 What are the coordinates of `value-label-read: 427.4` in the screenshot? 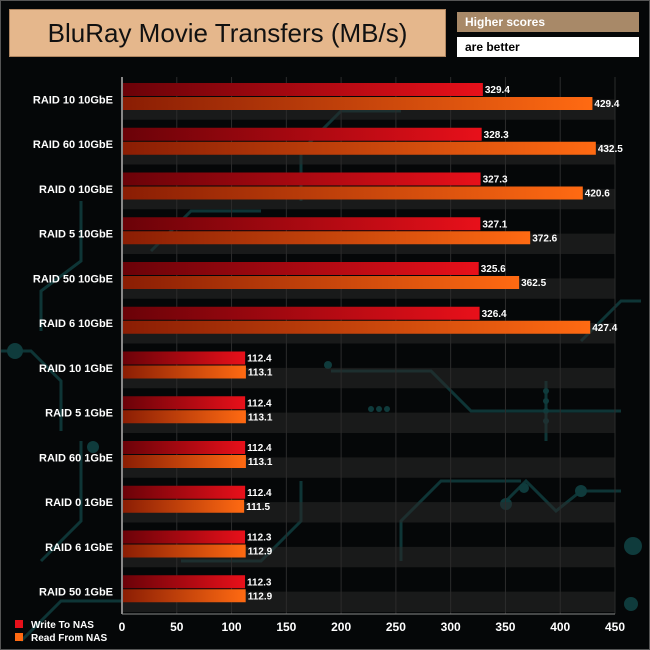 It's located at (604, 328).